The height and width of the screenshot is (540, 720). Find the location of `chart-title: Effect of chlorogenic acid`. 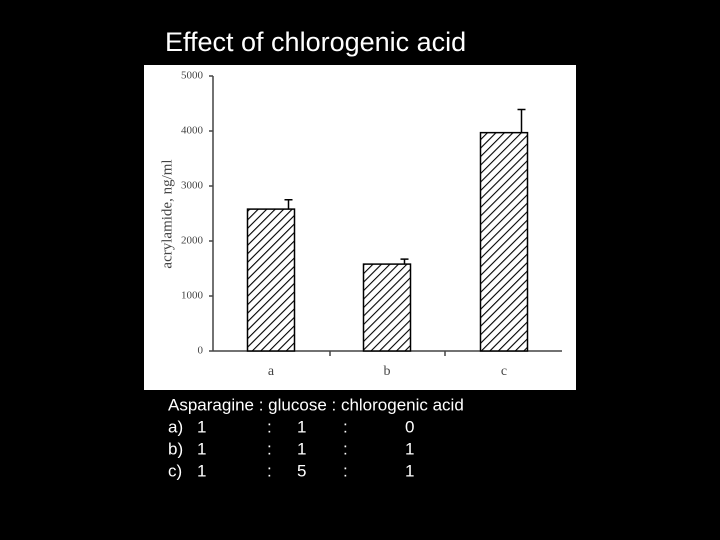

chart-title: Effect of chlorogenic acid is located at coordinates (315, 42).